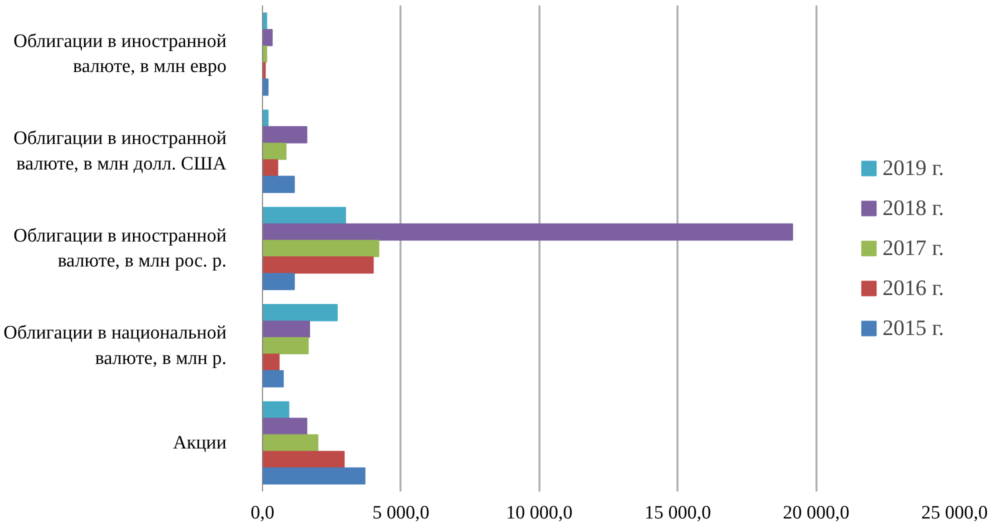 This screenshot has width=999, height=526. Describe the element at coordinates (120, 151) in the screenshot. I see `y-tick-label: Облигации в иностранной валюте, в млн долл. США` at that location.